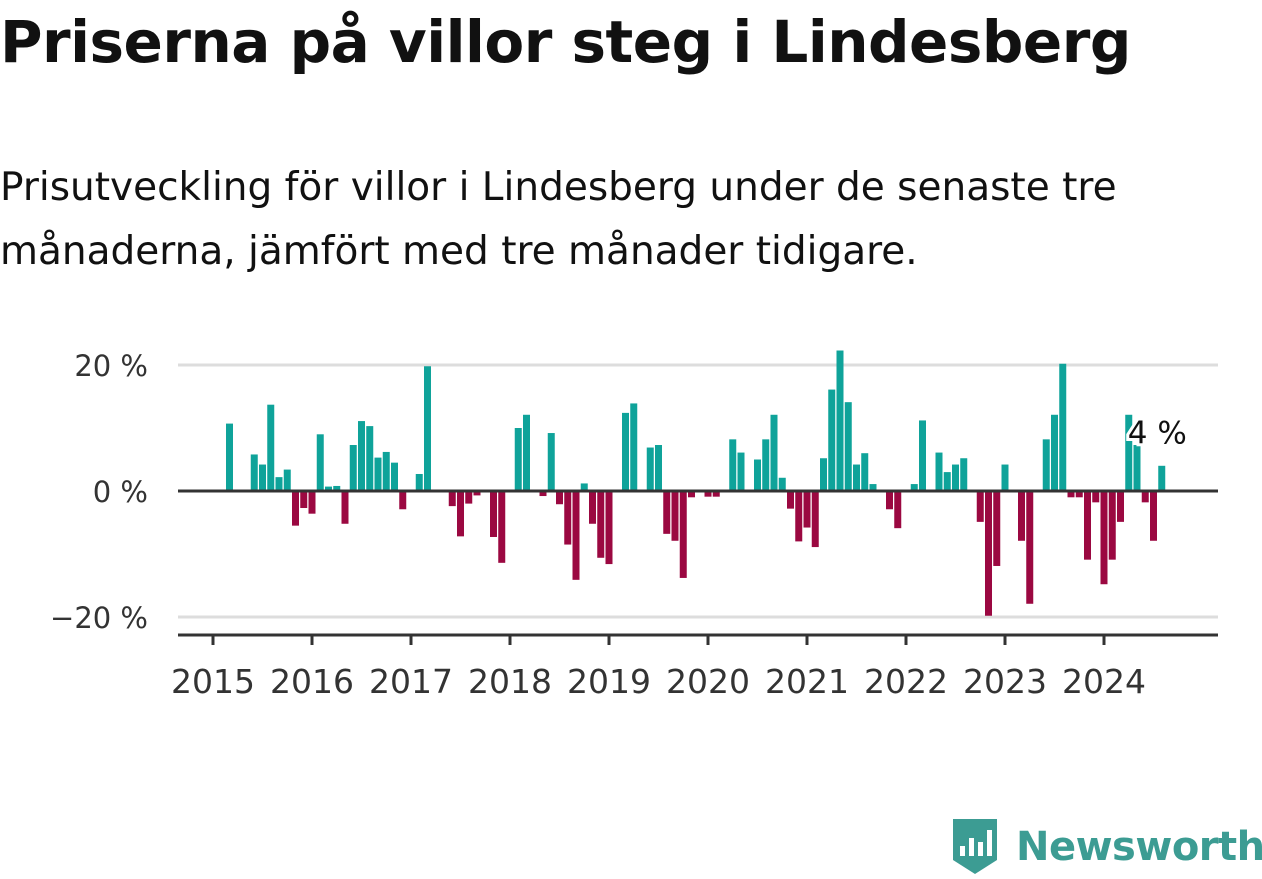 The height and width of the screenshot is (879, 1262). I want to click on x-tick-label: 2016, so click(312, 681).